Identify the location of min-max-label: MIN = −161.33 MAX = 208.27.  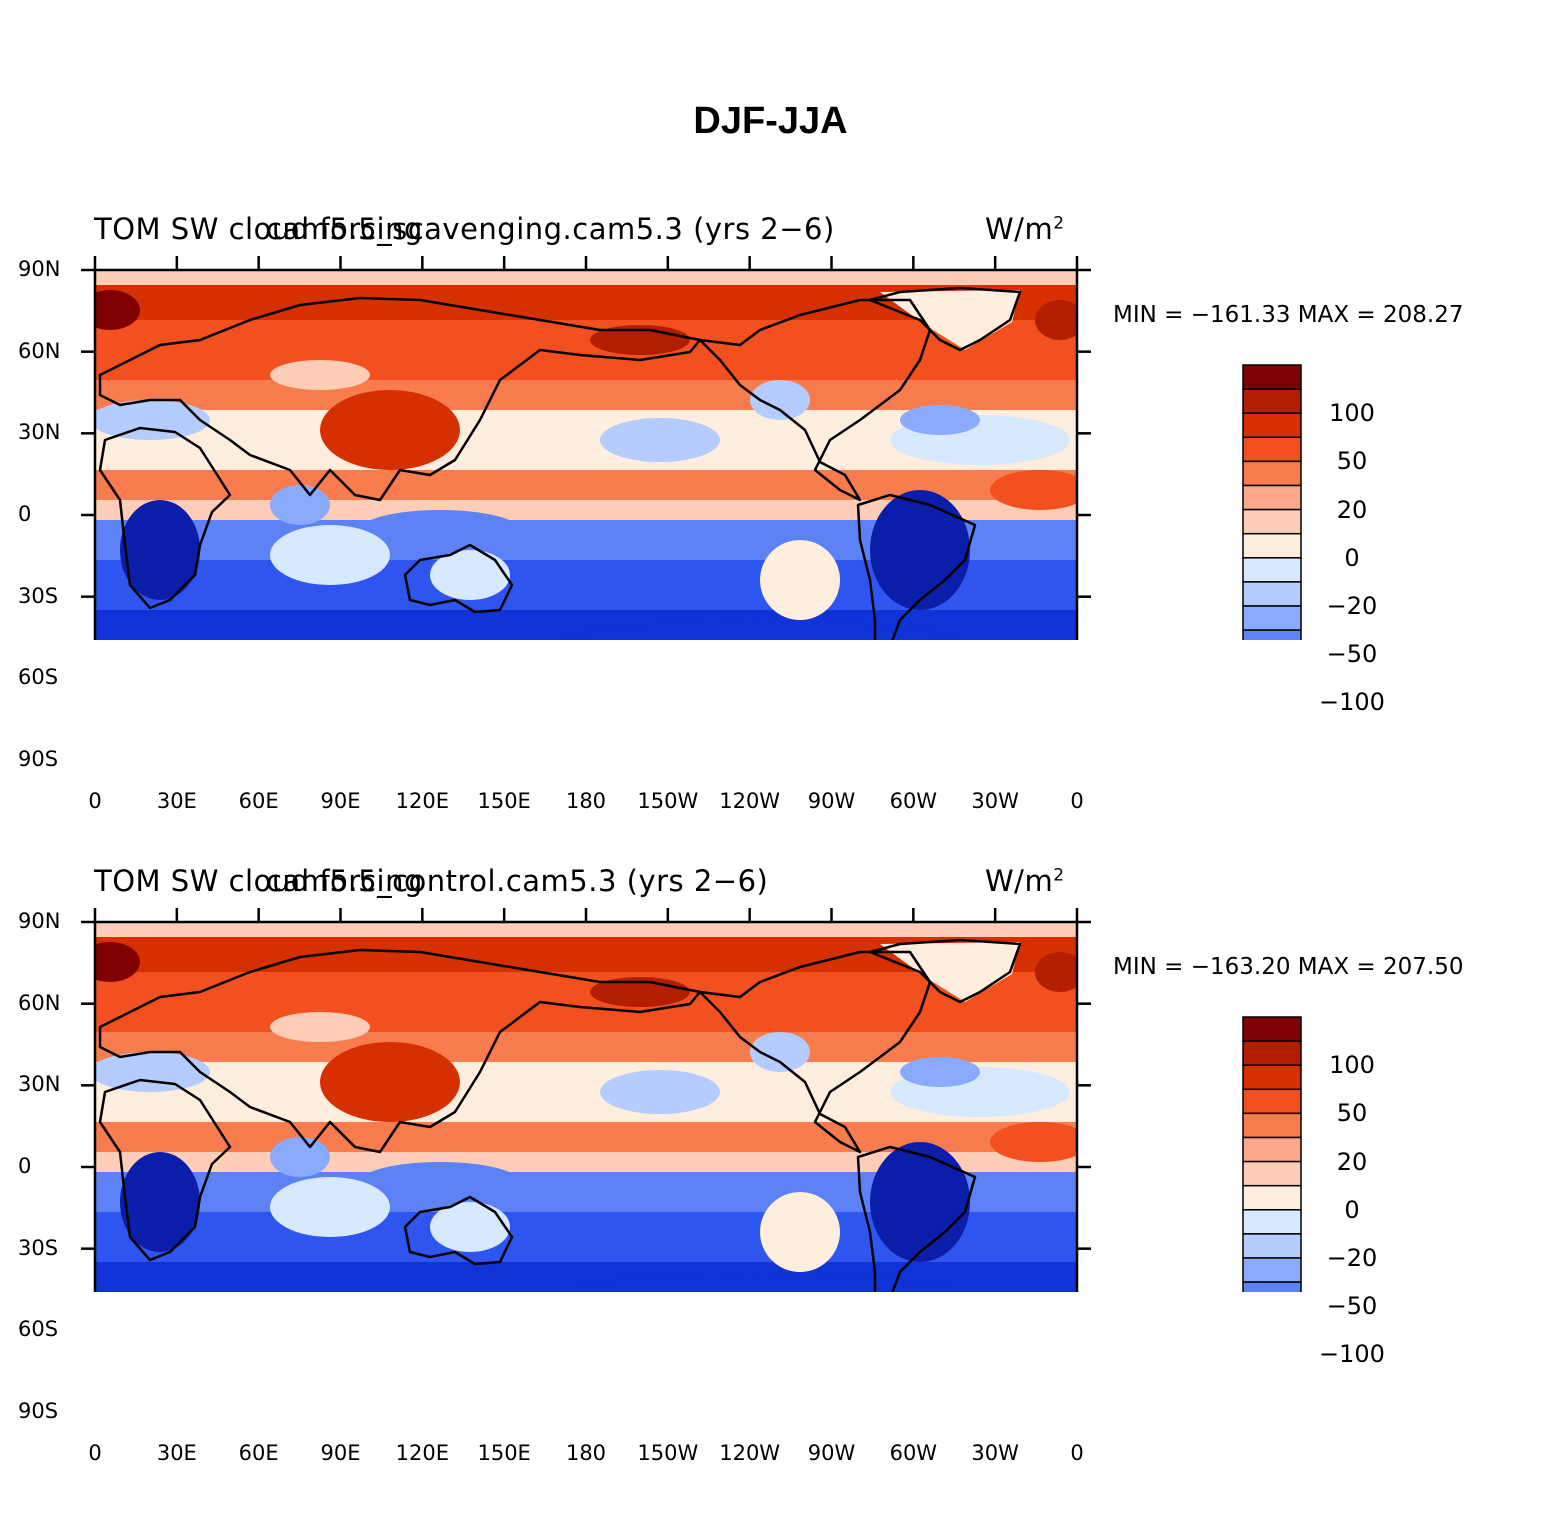
(1288, 315).